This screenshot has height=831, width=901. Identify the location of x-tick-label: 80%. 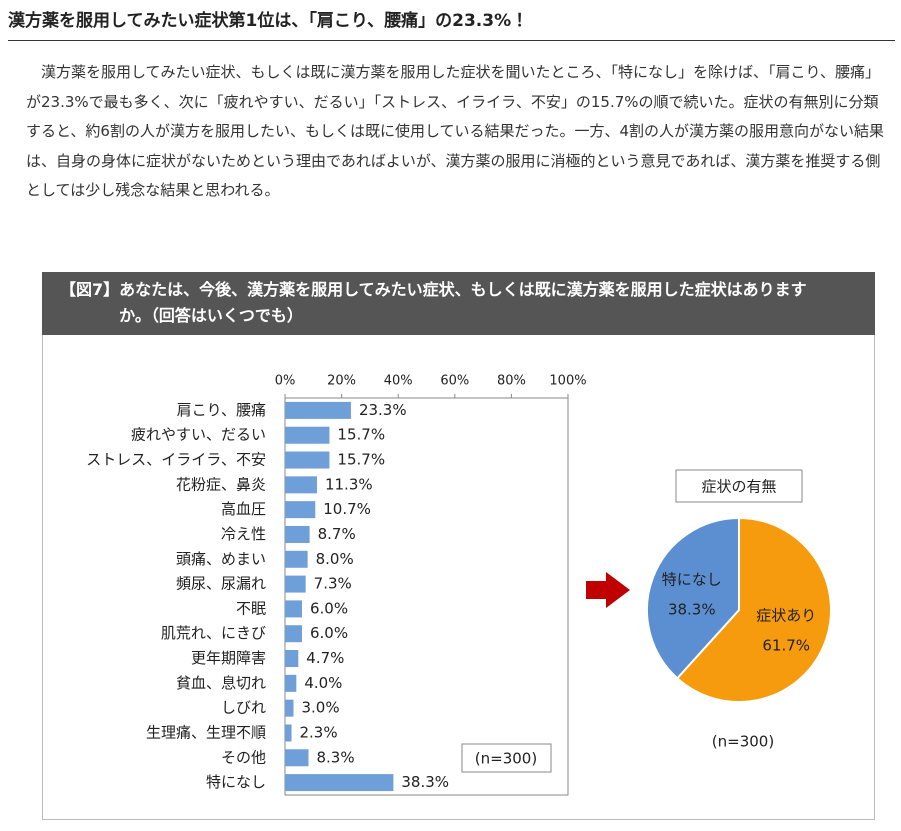
(511, 381).